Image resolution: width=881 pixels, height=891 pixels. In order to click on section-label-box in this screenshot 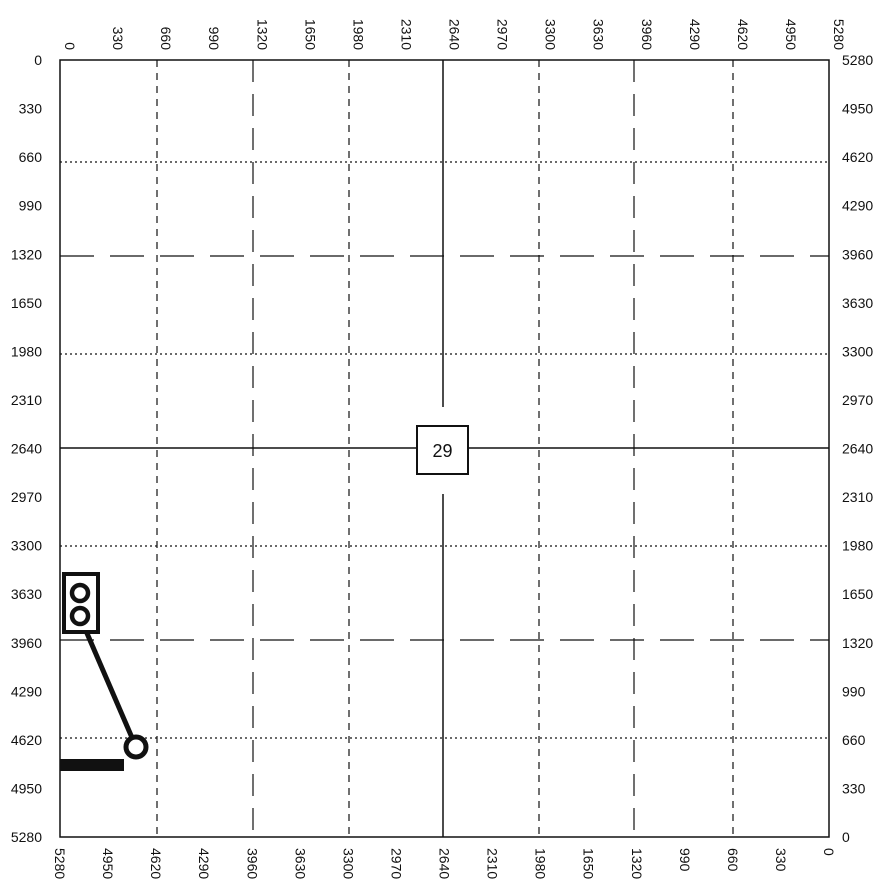, I will do `click(442, 450)`.